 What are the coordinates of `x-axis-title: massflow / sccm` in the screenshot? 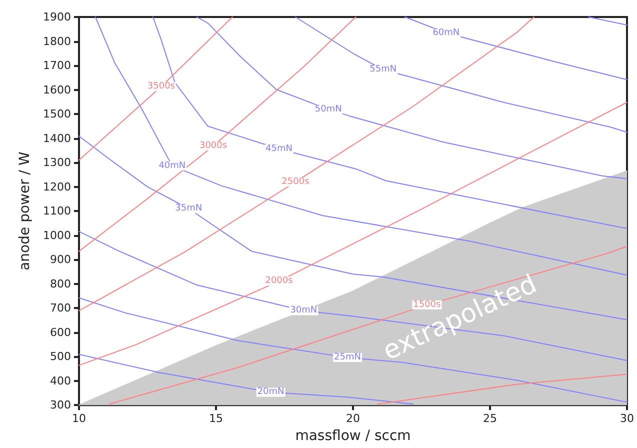 It's located at (353, 436).